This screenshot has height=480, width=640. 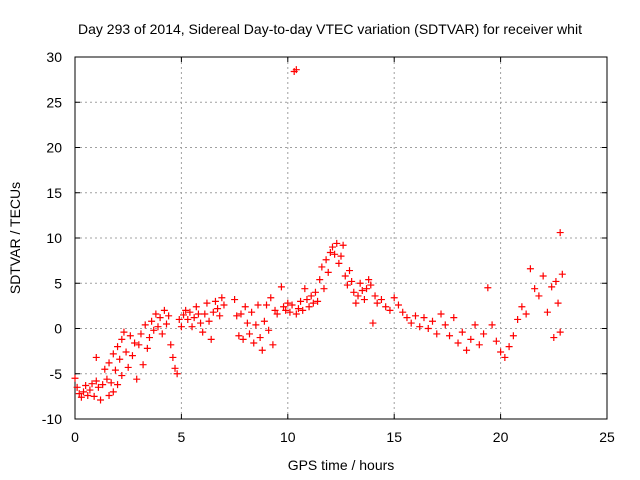 I want to click on y-tick-label: -5, so click(x=56, y=374).